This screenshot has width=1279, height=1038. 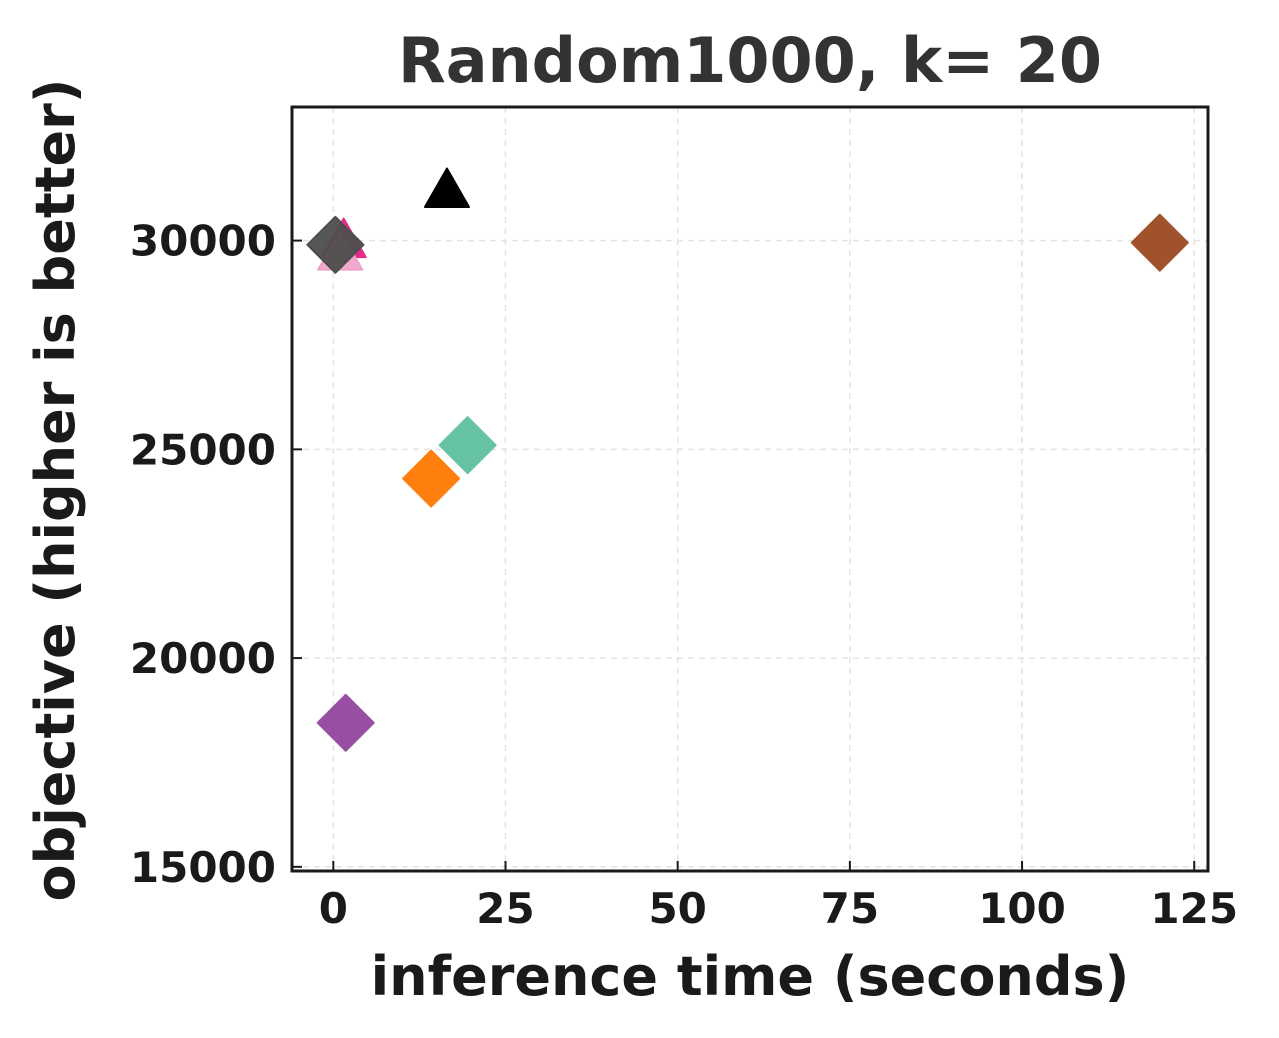 What do you see at coordinates (203, 658) in the screenshot?
I see `y-tick-label: 20000` at bounding box center [203, 658].